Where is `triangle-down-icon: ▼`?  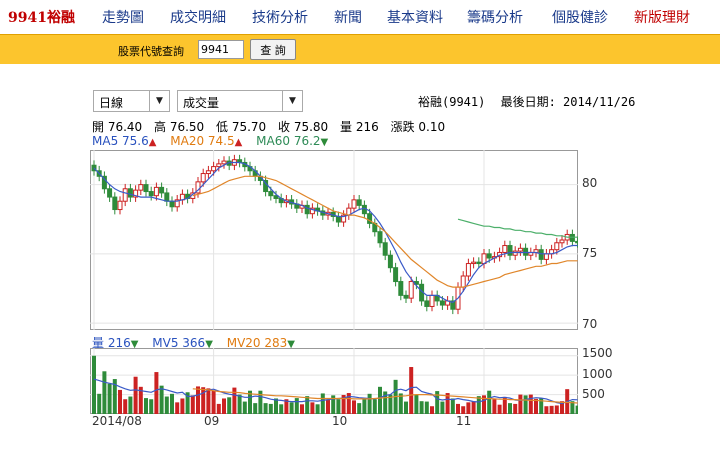
triangle-down-icon: ▼ is located at coordinates (209, 344).